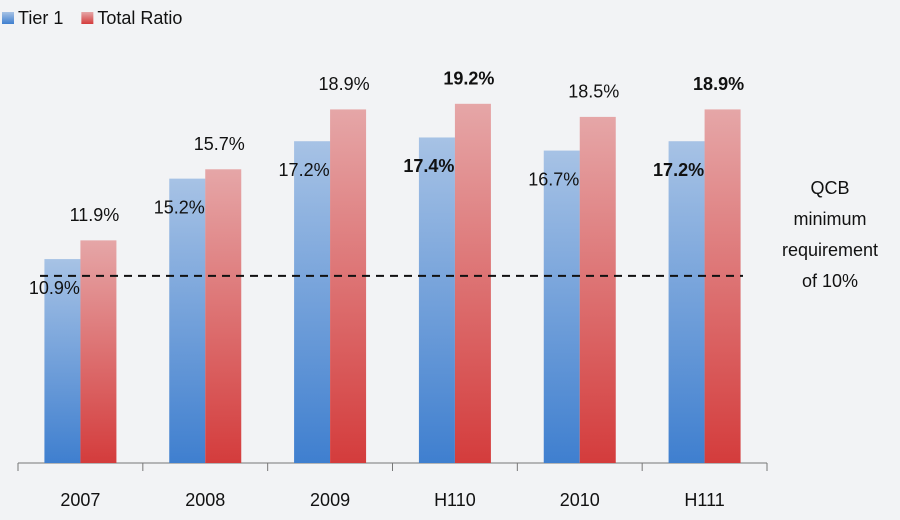 This screenshot has width=900, height=520. I want to click on x-tick-label: H111, so click(704, 500).